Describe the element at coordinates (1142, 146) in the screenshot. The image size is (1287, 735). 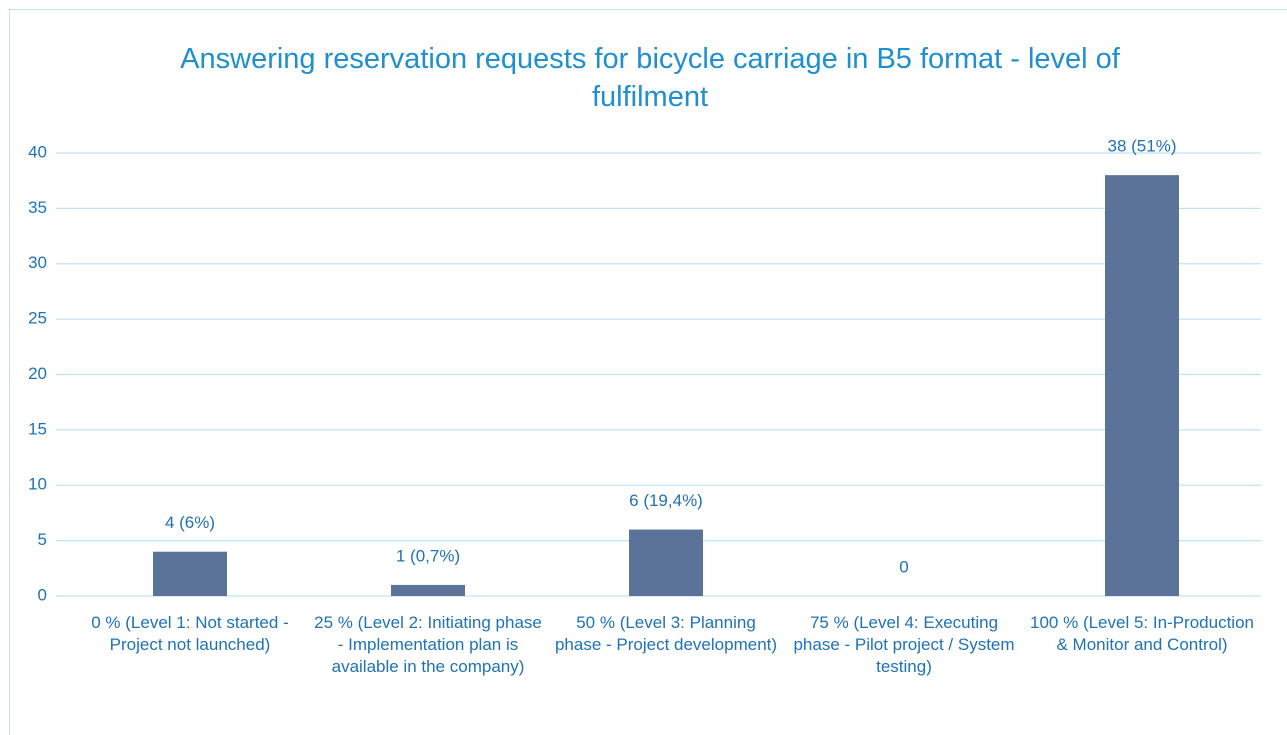
I see `data-label: 38 (51%)` at that location.